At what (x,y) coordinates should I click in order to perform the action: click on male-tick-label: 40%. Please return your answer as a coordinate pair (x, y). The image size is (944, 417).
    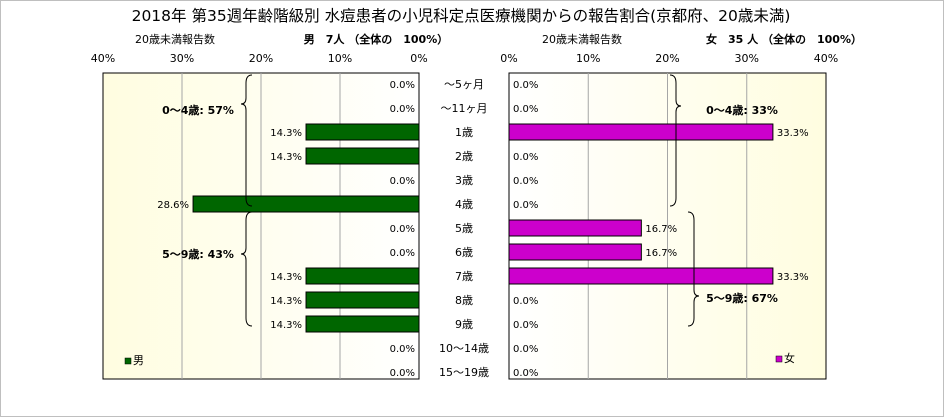
    Looking at the image, I should click on (103, 58).